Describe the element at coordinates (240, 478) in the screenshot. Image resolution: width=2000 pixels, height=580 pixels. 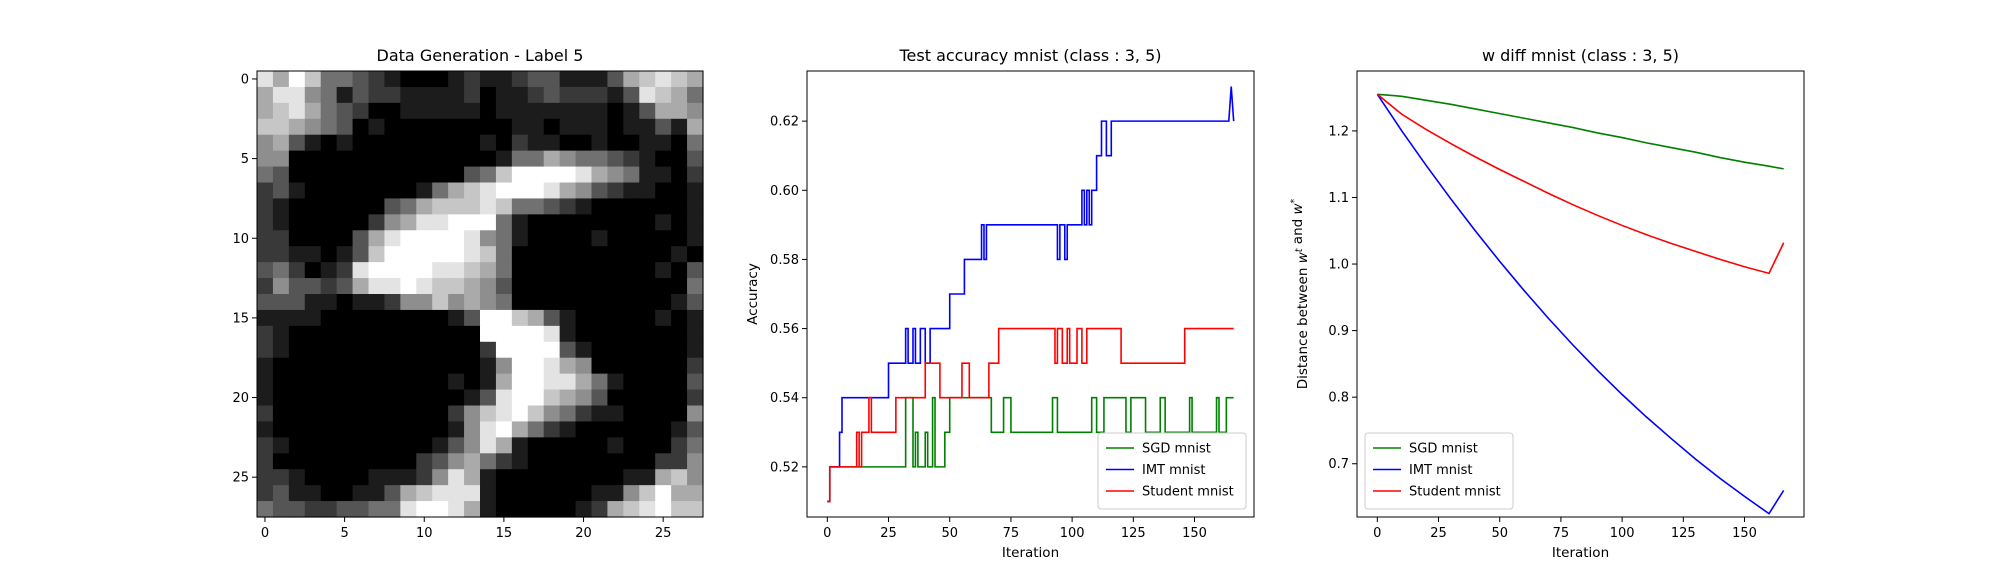
I see `y-tick-label: 25` at that location.